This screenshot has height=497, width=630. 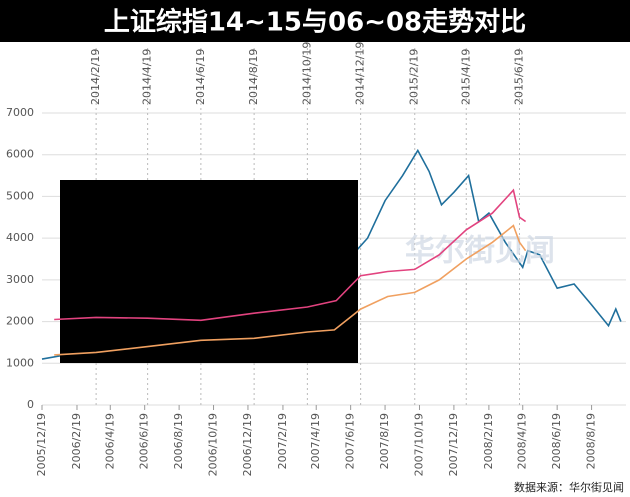 I want to click on x2-tick-label: 2015/2/19, so click(x=414, y=77).